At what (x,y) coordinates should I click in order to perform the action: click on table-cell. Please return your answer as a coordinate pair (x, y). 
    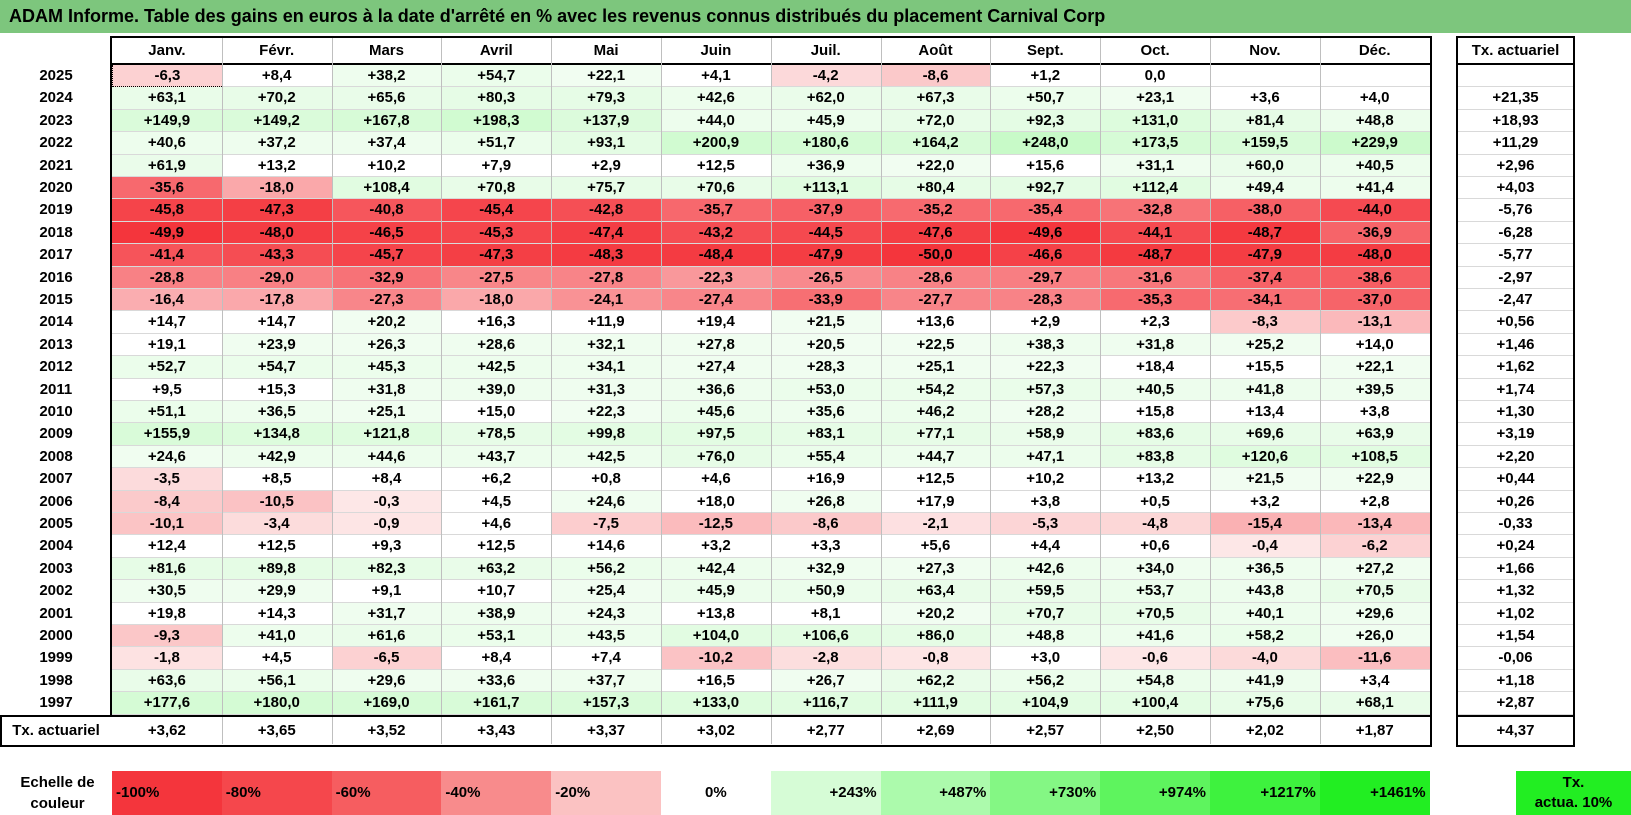
    Looking at the image, I should click on (1265, 76).